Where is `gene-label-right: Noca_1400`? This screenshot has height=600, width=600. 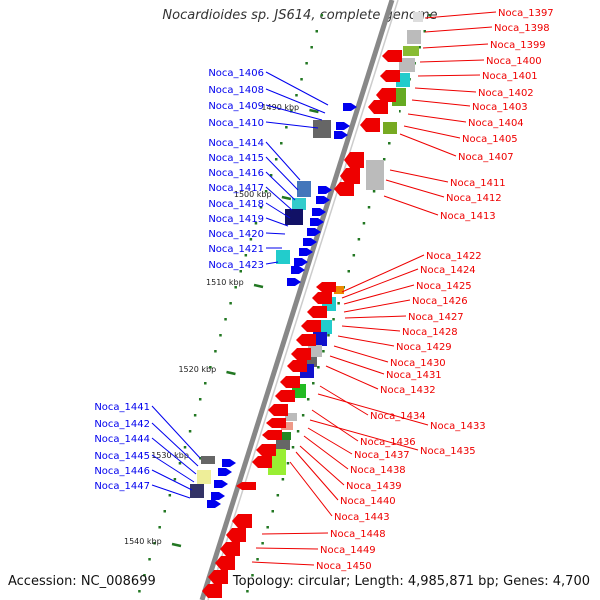 gene-label-right: Noca_1400 is located at coordinates (514, 61).